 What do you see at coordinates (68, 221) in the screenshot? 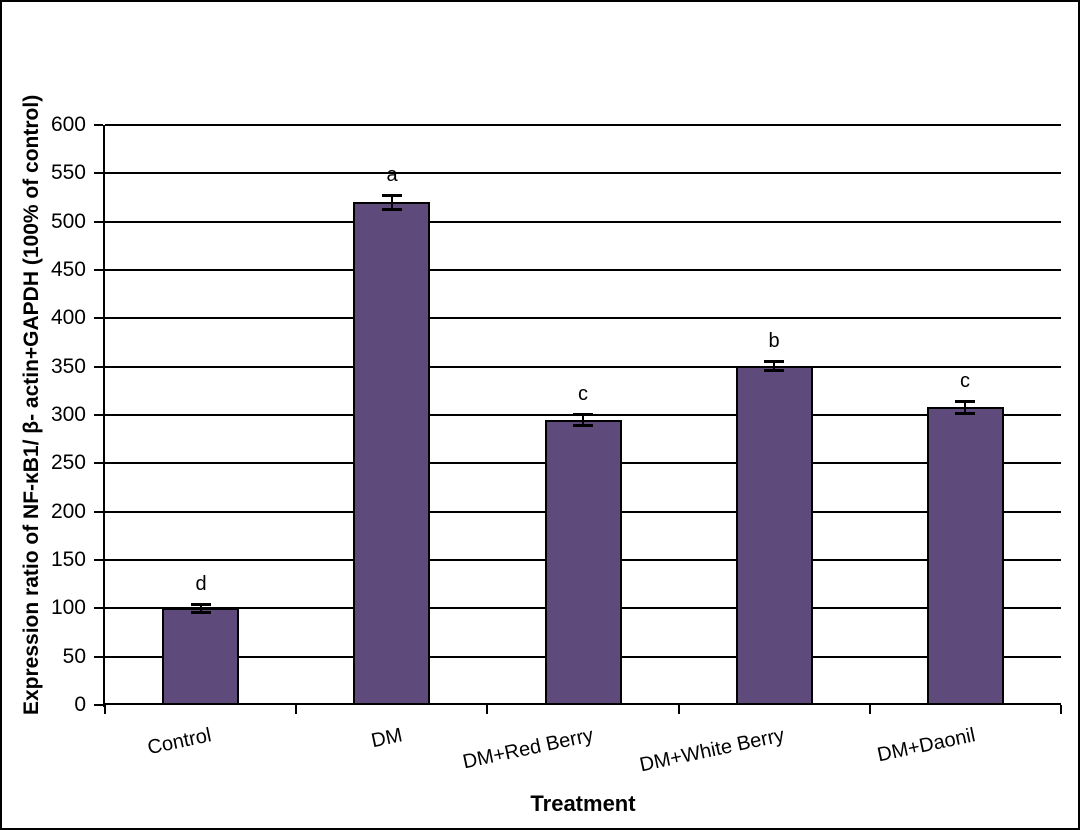
I see `y-tick-label: 500` at bounding box center [68, 221].